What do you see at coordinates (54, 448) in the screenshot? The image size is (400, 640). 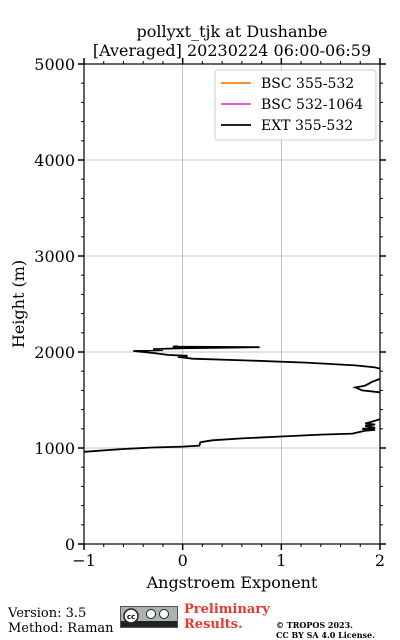 I see `y-tick-label: 1000` at bounding box center [54, 448].